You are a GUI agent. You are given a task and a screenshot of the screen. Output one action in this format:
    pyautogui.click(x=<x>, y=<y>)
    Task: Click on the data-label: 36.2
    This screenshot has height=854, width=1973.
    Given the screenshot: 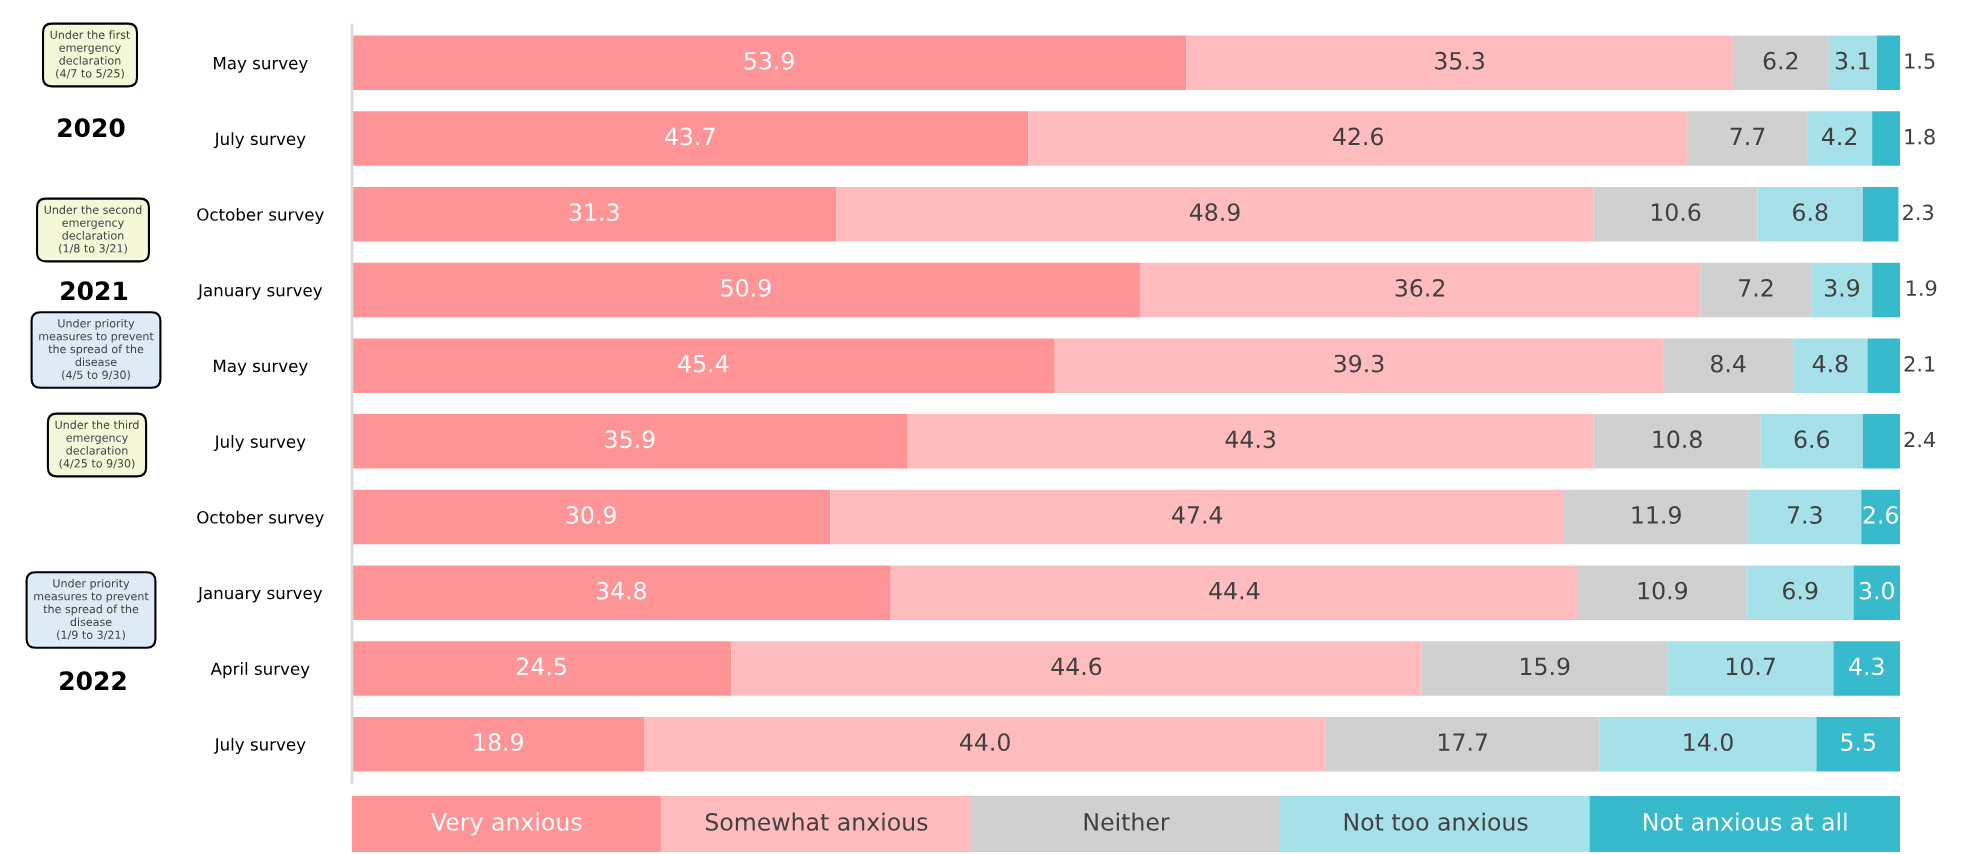 What is the action you would take?
    pyautogui.click(x=1420, y=287)
    